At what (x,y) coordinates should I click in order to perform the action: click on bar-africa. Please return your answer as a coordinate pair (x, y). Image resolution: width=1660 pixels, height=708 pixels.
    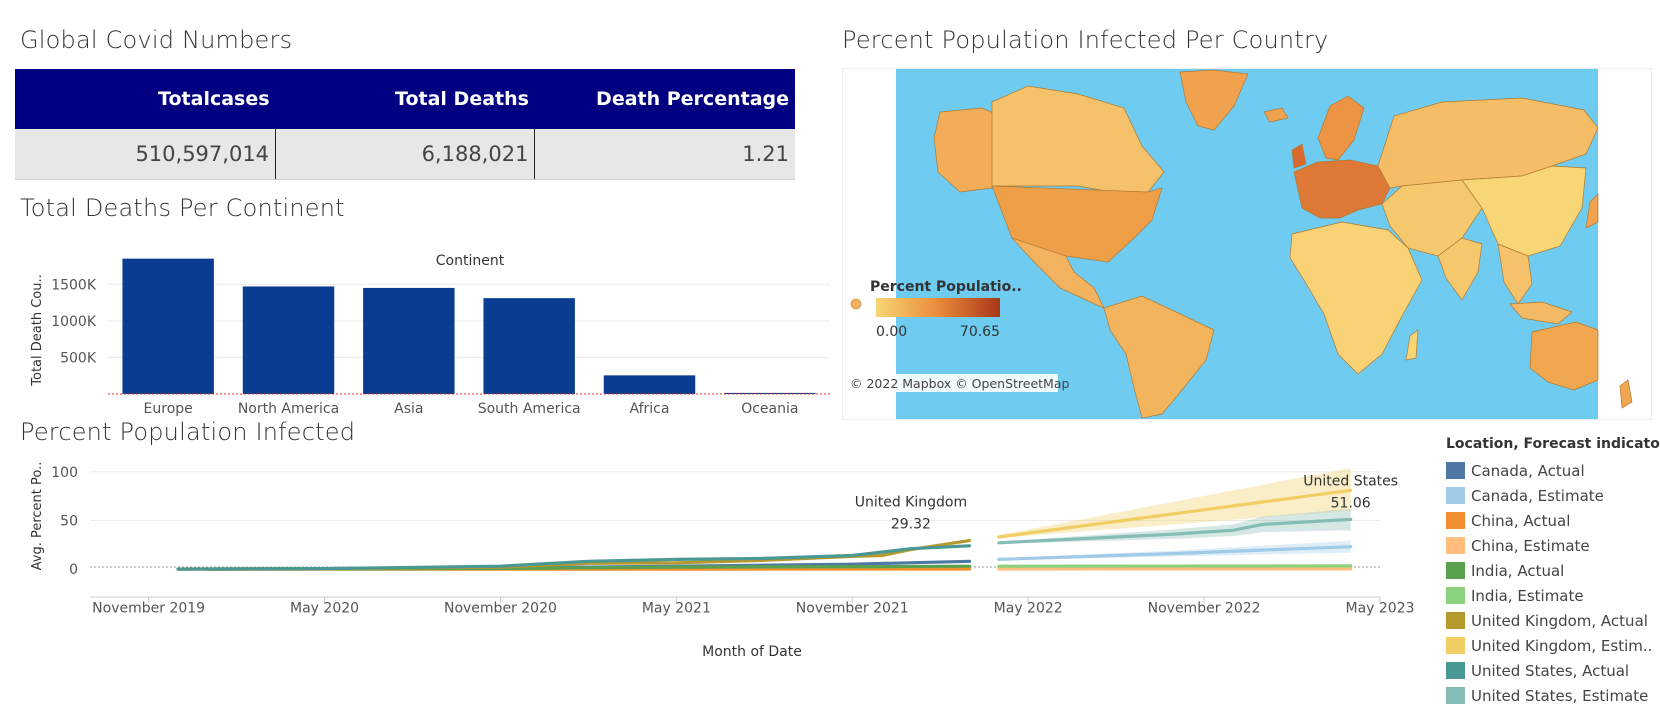
    Looking at the image, I should click on (649, 384).